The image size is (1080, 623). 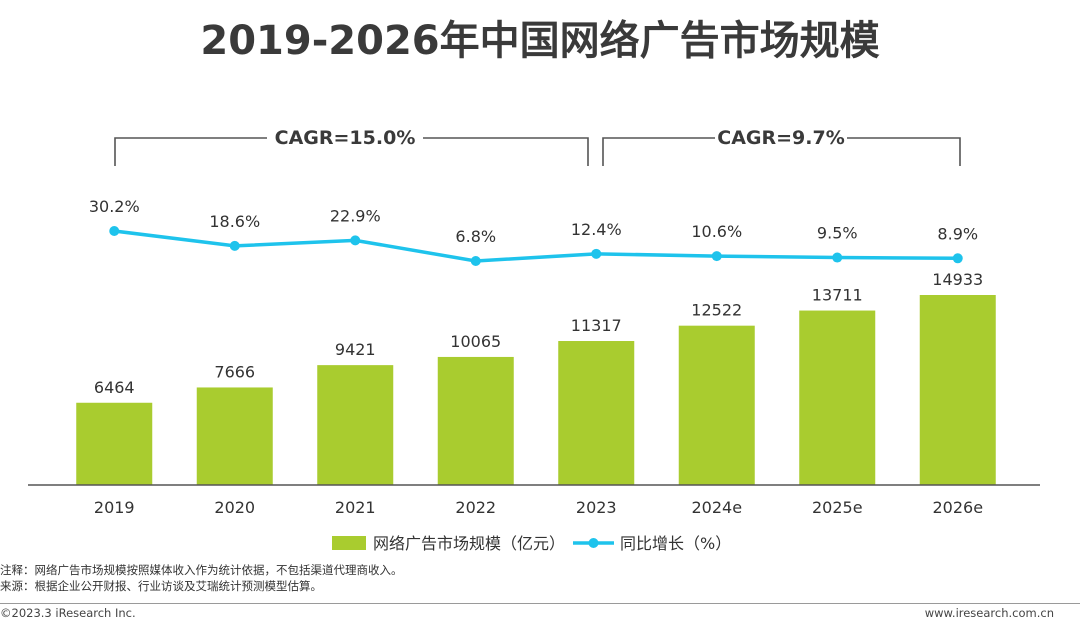 What do you see at coordinates (837, 233) in the screenshot?
I see `growth-label-2025e: 9.5%` at bounding box center [837, 233].